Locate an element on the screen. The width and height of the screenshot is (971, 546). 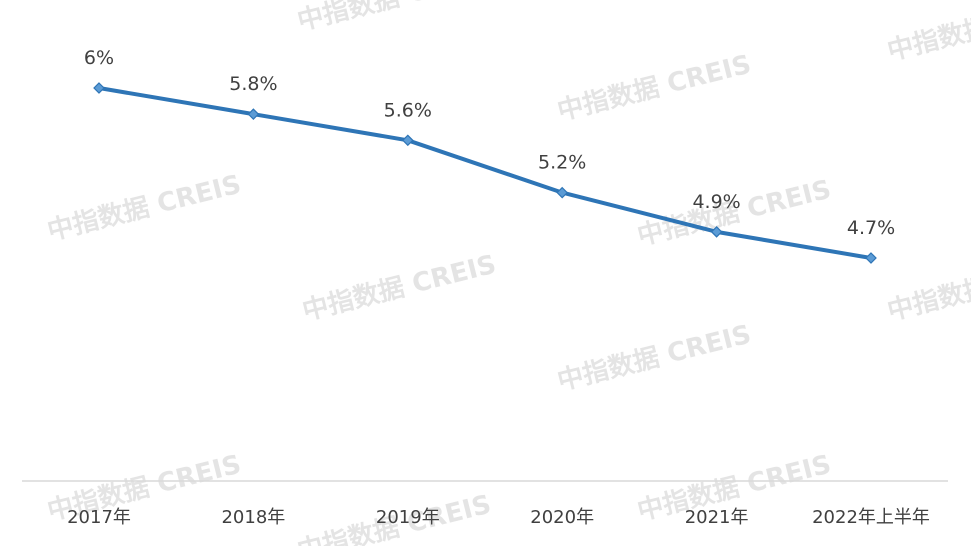
x-tick-label: 2020年 is located at coordinates (562, 517).